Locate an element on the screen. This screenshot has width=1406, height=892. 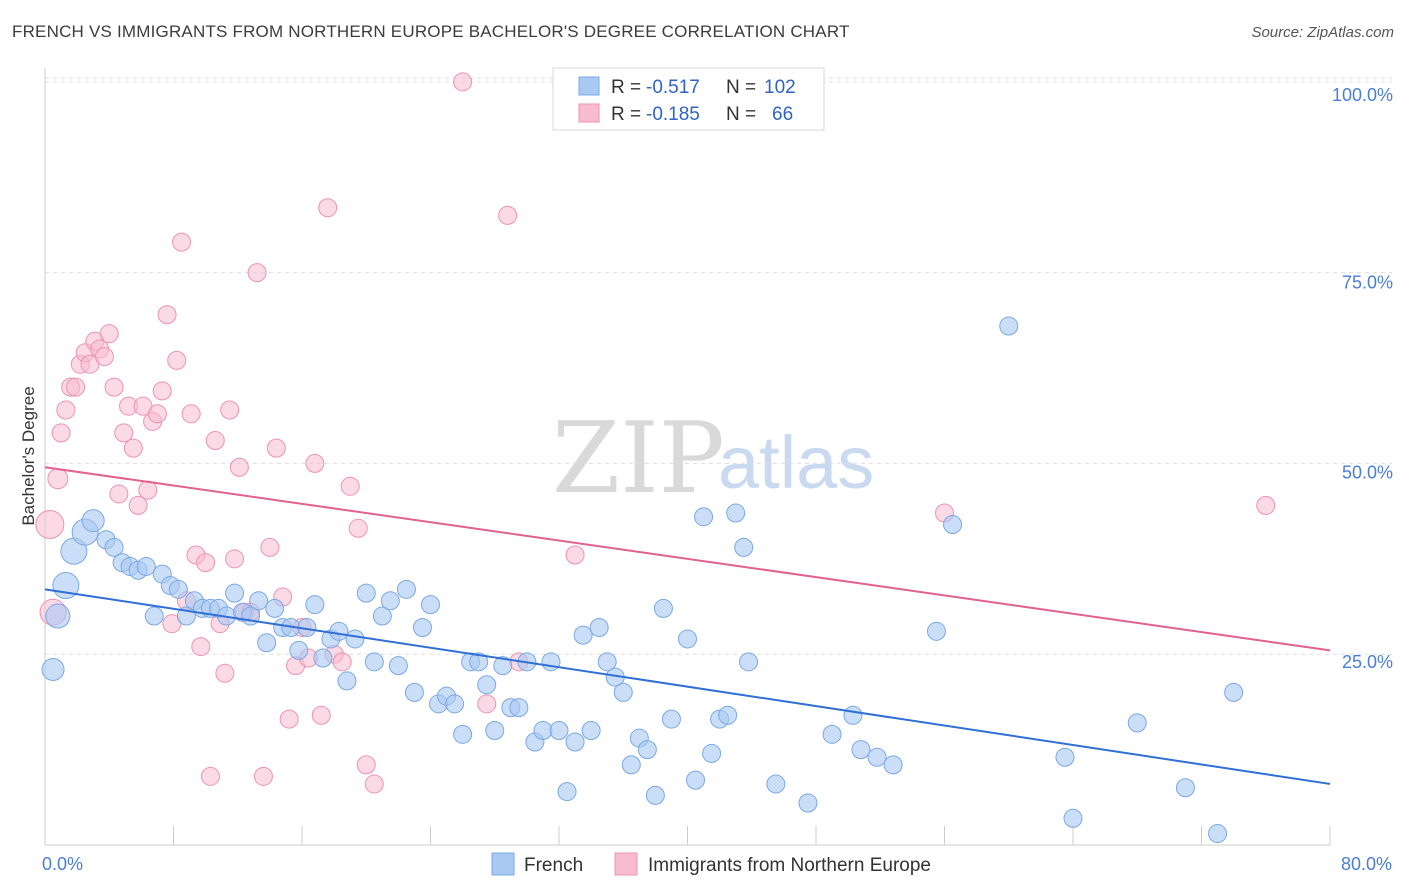
watermark: ZIP atlas is located at coordinates (713, 459).